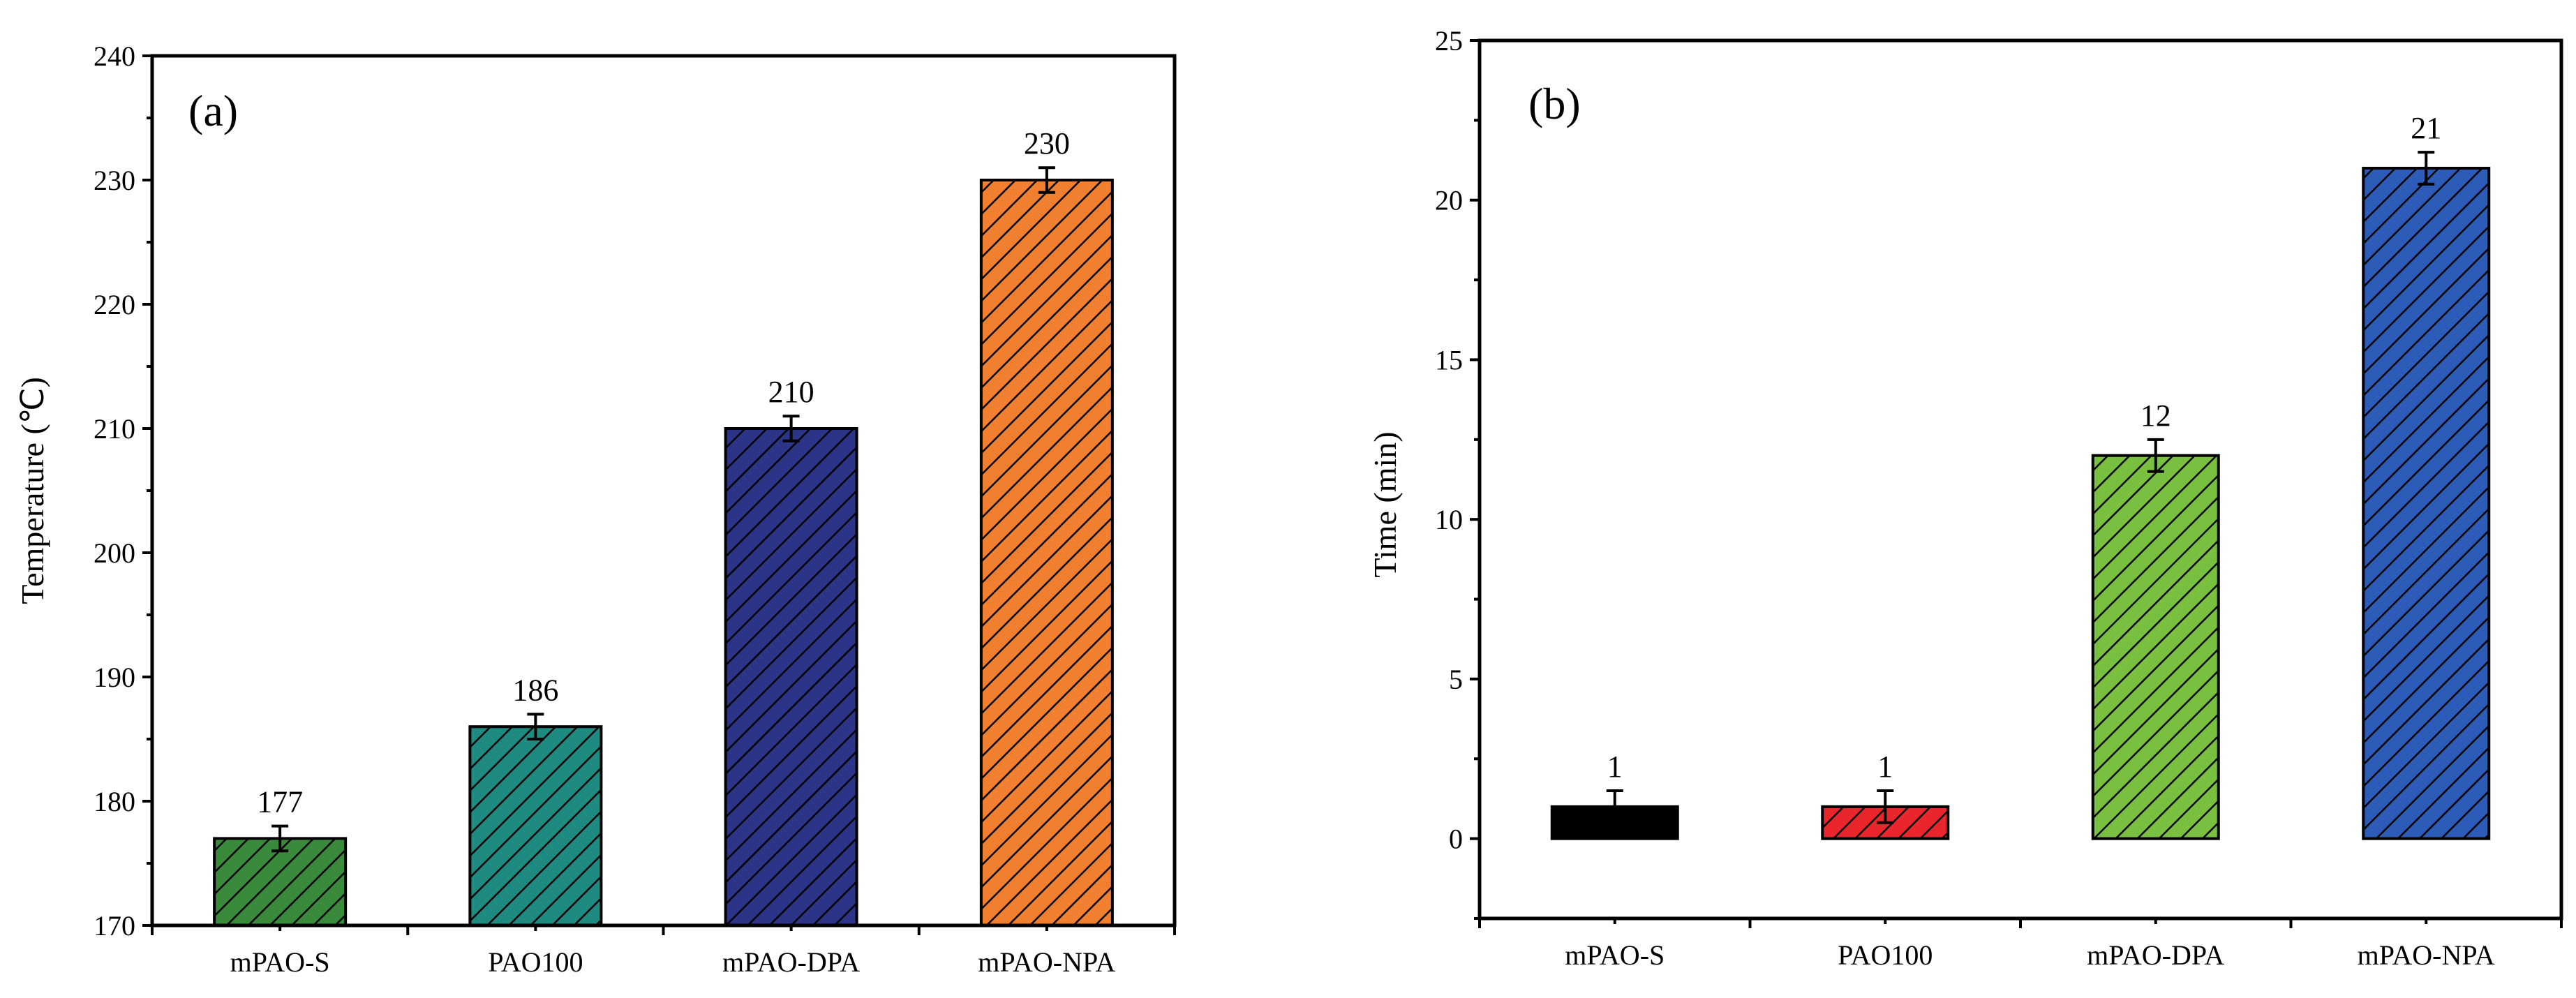  What do you see at coordinates (1449, 41) in the screenshot?
I see `y-tick-label: 25` at bounding box center [1449, 41].